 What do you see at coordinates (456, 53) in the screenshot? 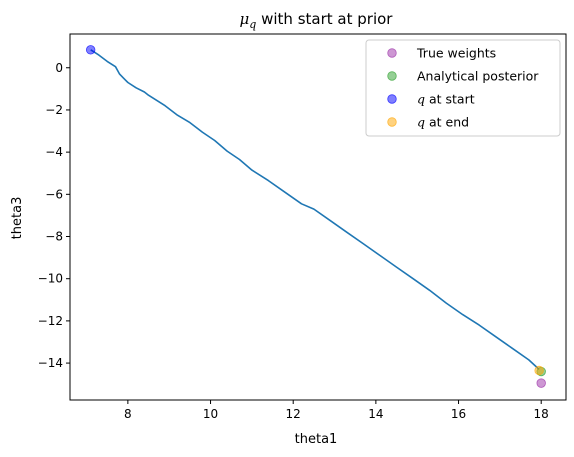
I see `legend-label: True weights` at bounding box center [456, 53].